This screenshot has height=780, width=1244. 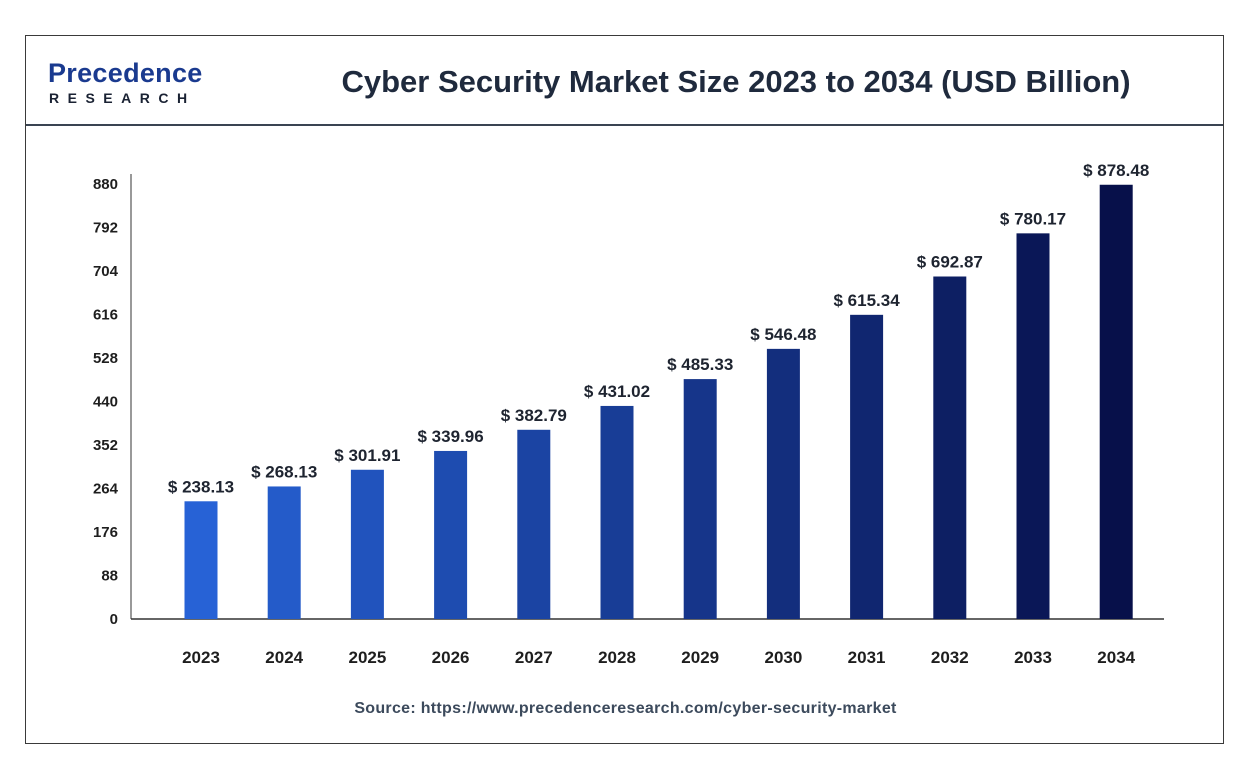 What do you see at coordinates (783, 334) in the screenshot?
I see `data-label-2030: $ 546.48` at bounding box center [783, 334].